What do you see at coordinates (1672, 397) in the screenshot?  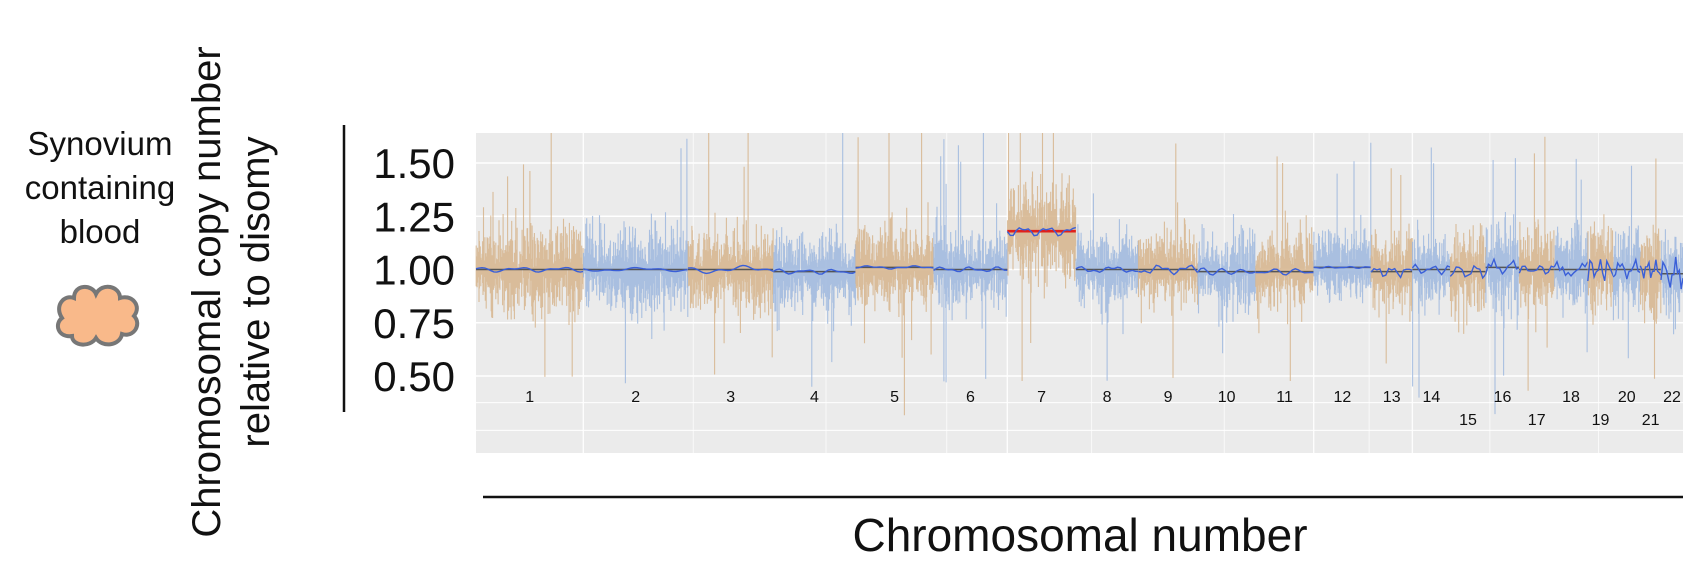 I see `chromosome-label-22: 22` at bounding box center [1672, 397].